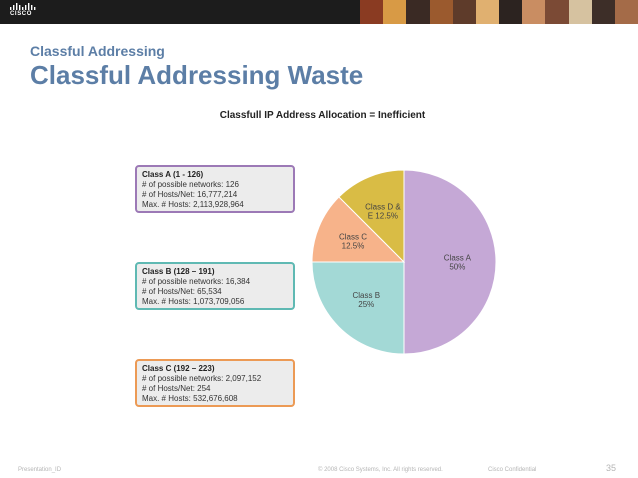 Image resolution: width=638 pixels, height=478 pixels. What do you see at coordinates (176, 388) in the screenshot?
I see `info-box-hosts-per-net: # of Hosts/Net: 254` at bounding box center [176, 388].